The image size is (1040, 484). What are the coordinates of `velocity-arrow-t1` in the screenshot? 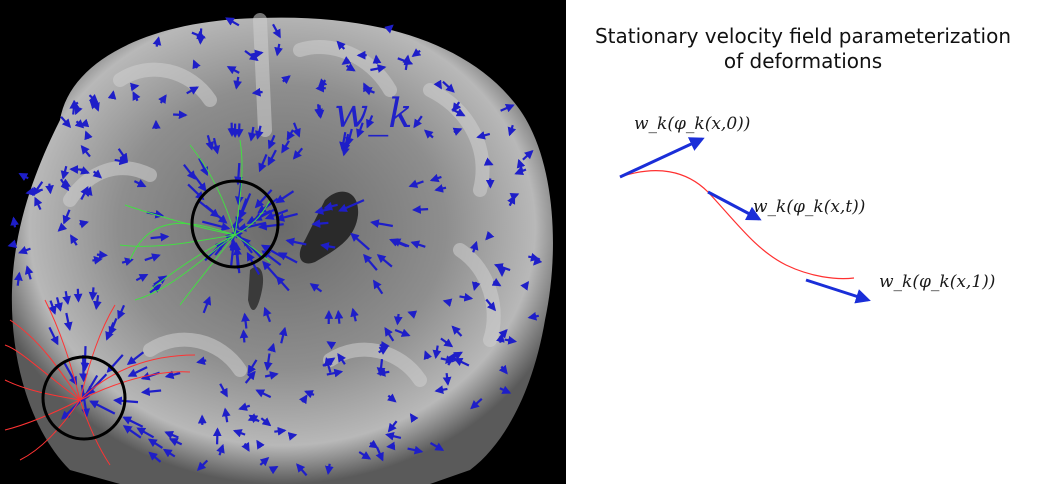 It's located at (838, 291).